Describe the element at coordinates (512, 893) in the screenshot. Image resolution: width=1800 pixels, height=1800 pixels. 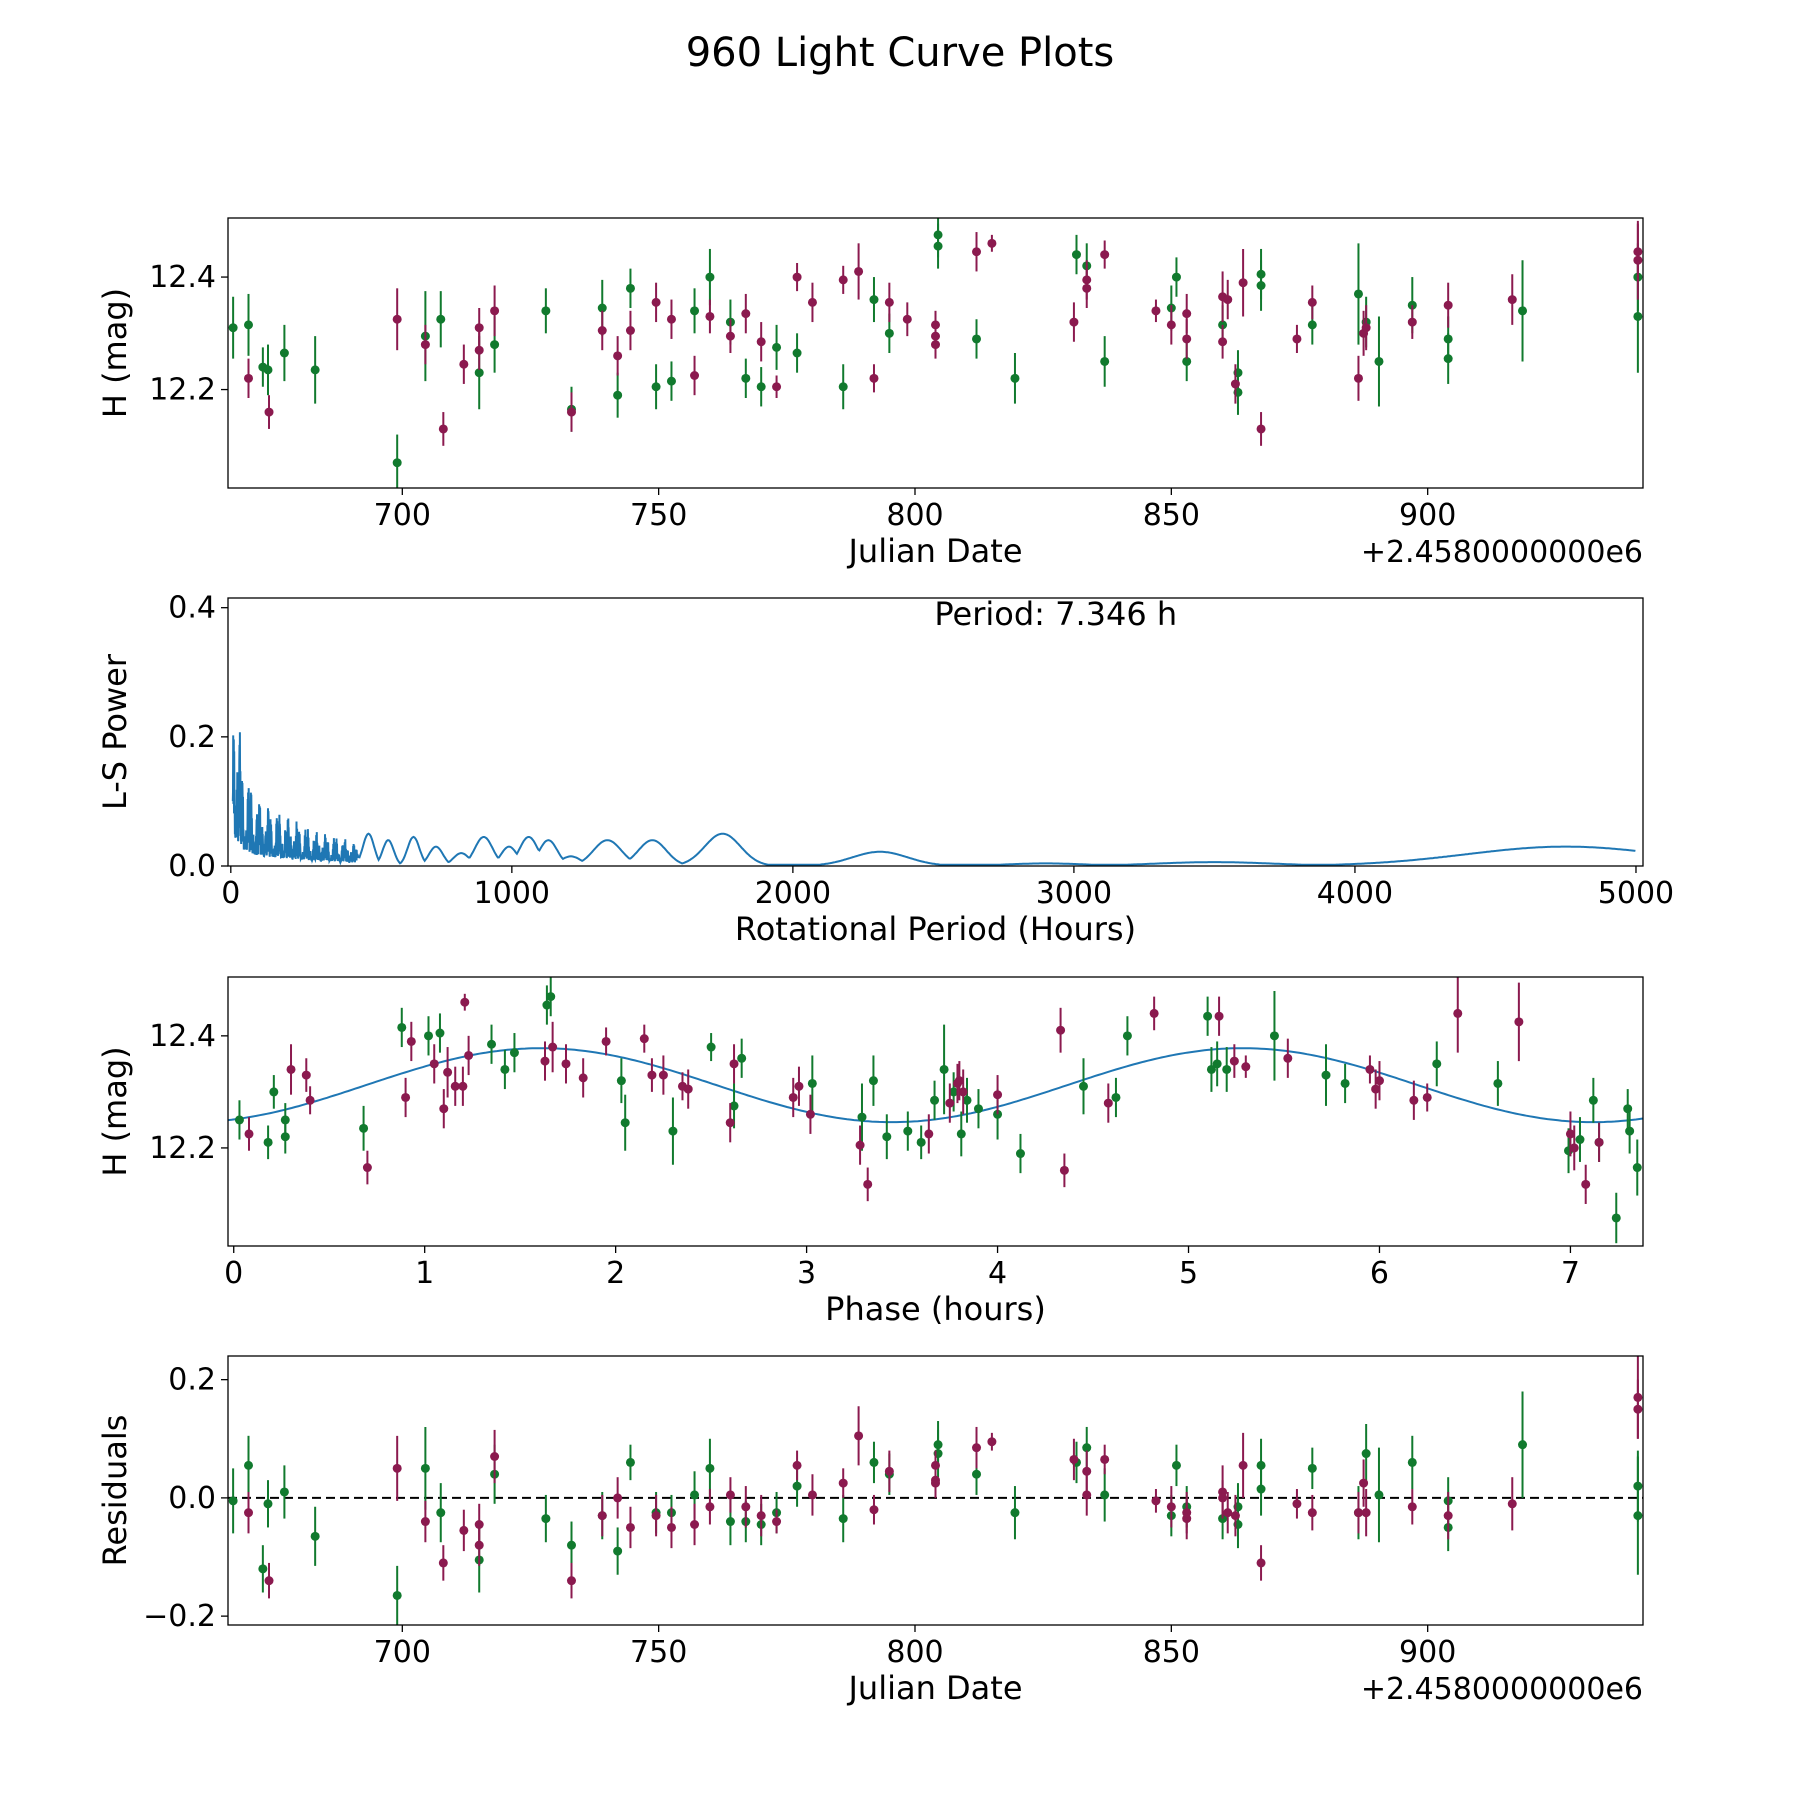
I see `x-tick-label: 1000` at that location.